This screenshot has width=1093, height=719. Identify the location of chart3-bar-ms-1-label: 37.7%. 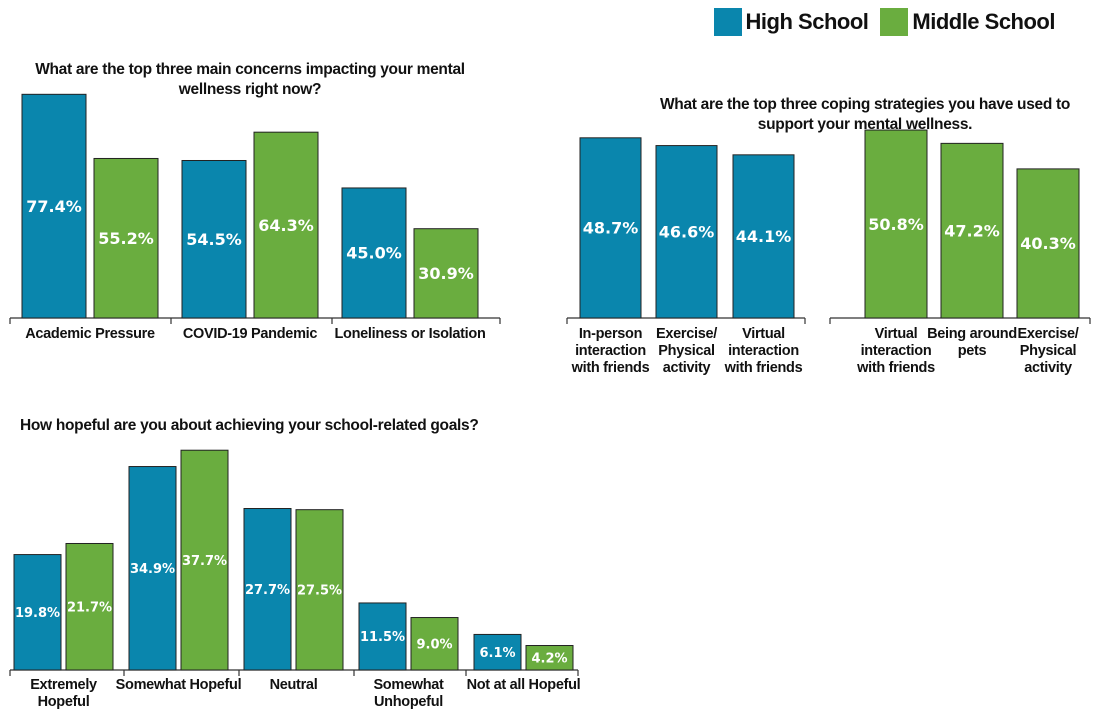
(204, 561).